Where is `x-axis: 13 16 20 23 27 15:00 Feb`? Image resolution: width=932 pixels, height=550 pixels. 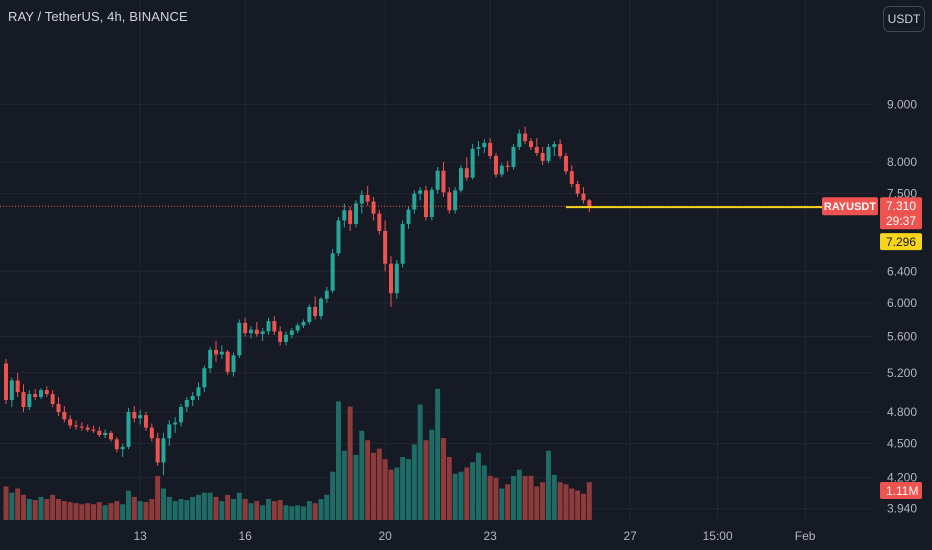 x-axis: 13 16 20 23 27 15:00 Feb is located at coordinates (474, 536).